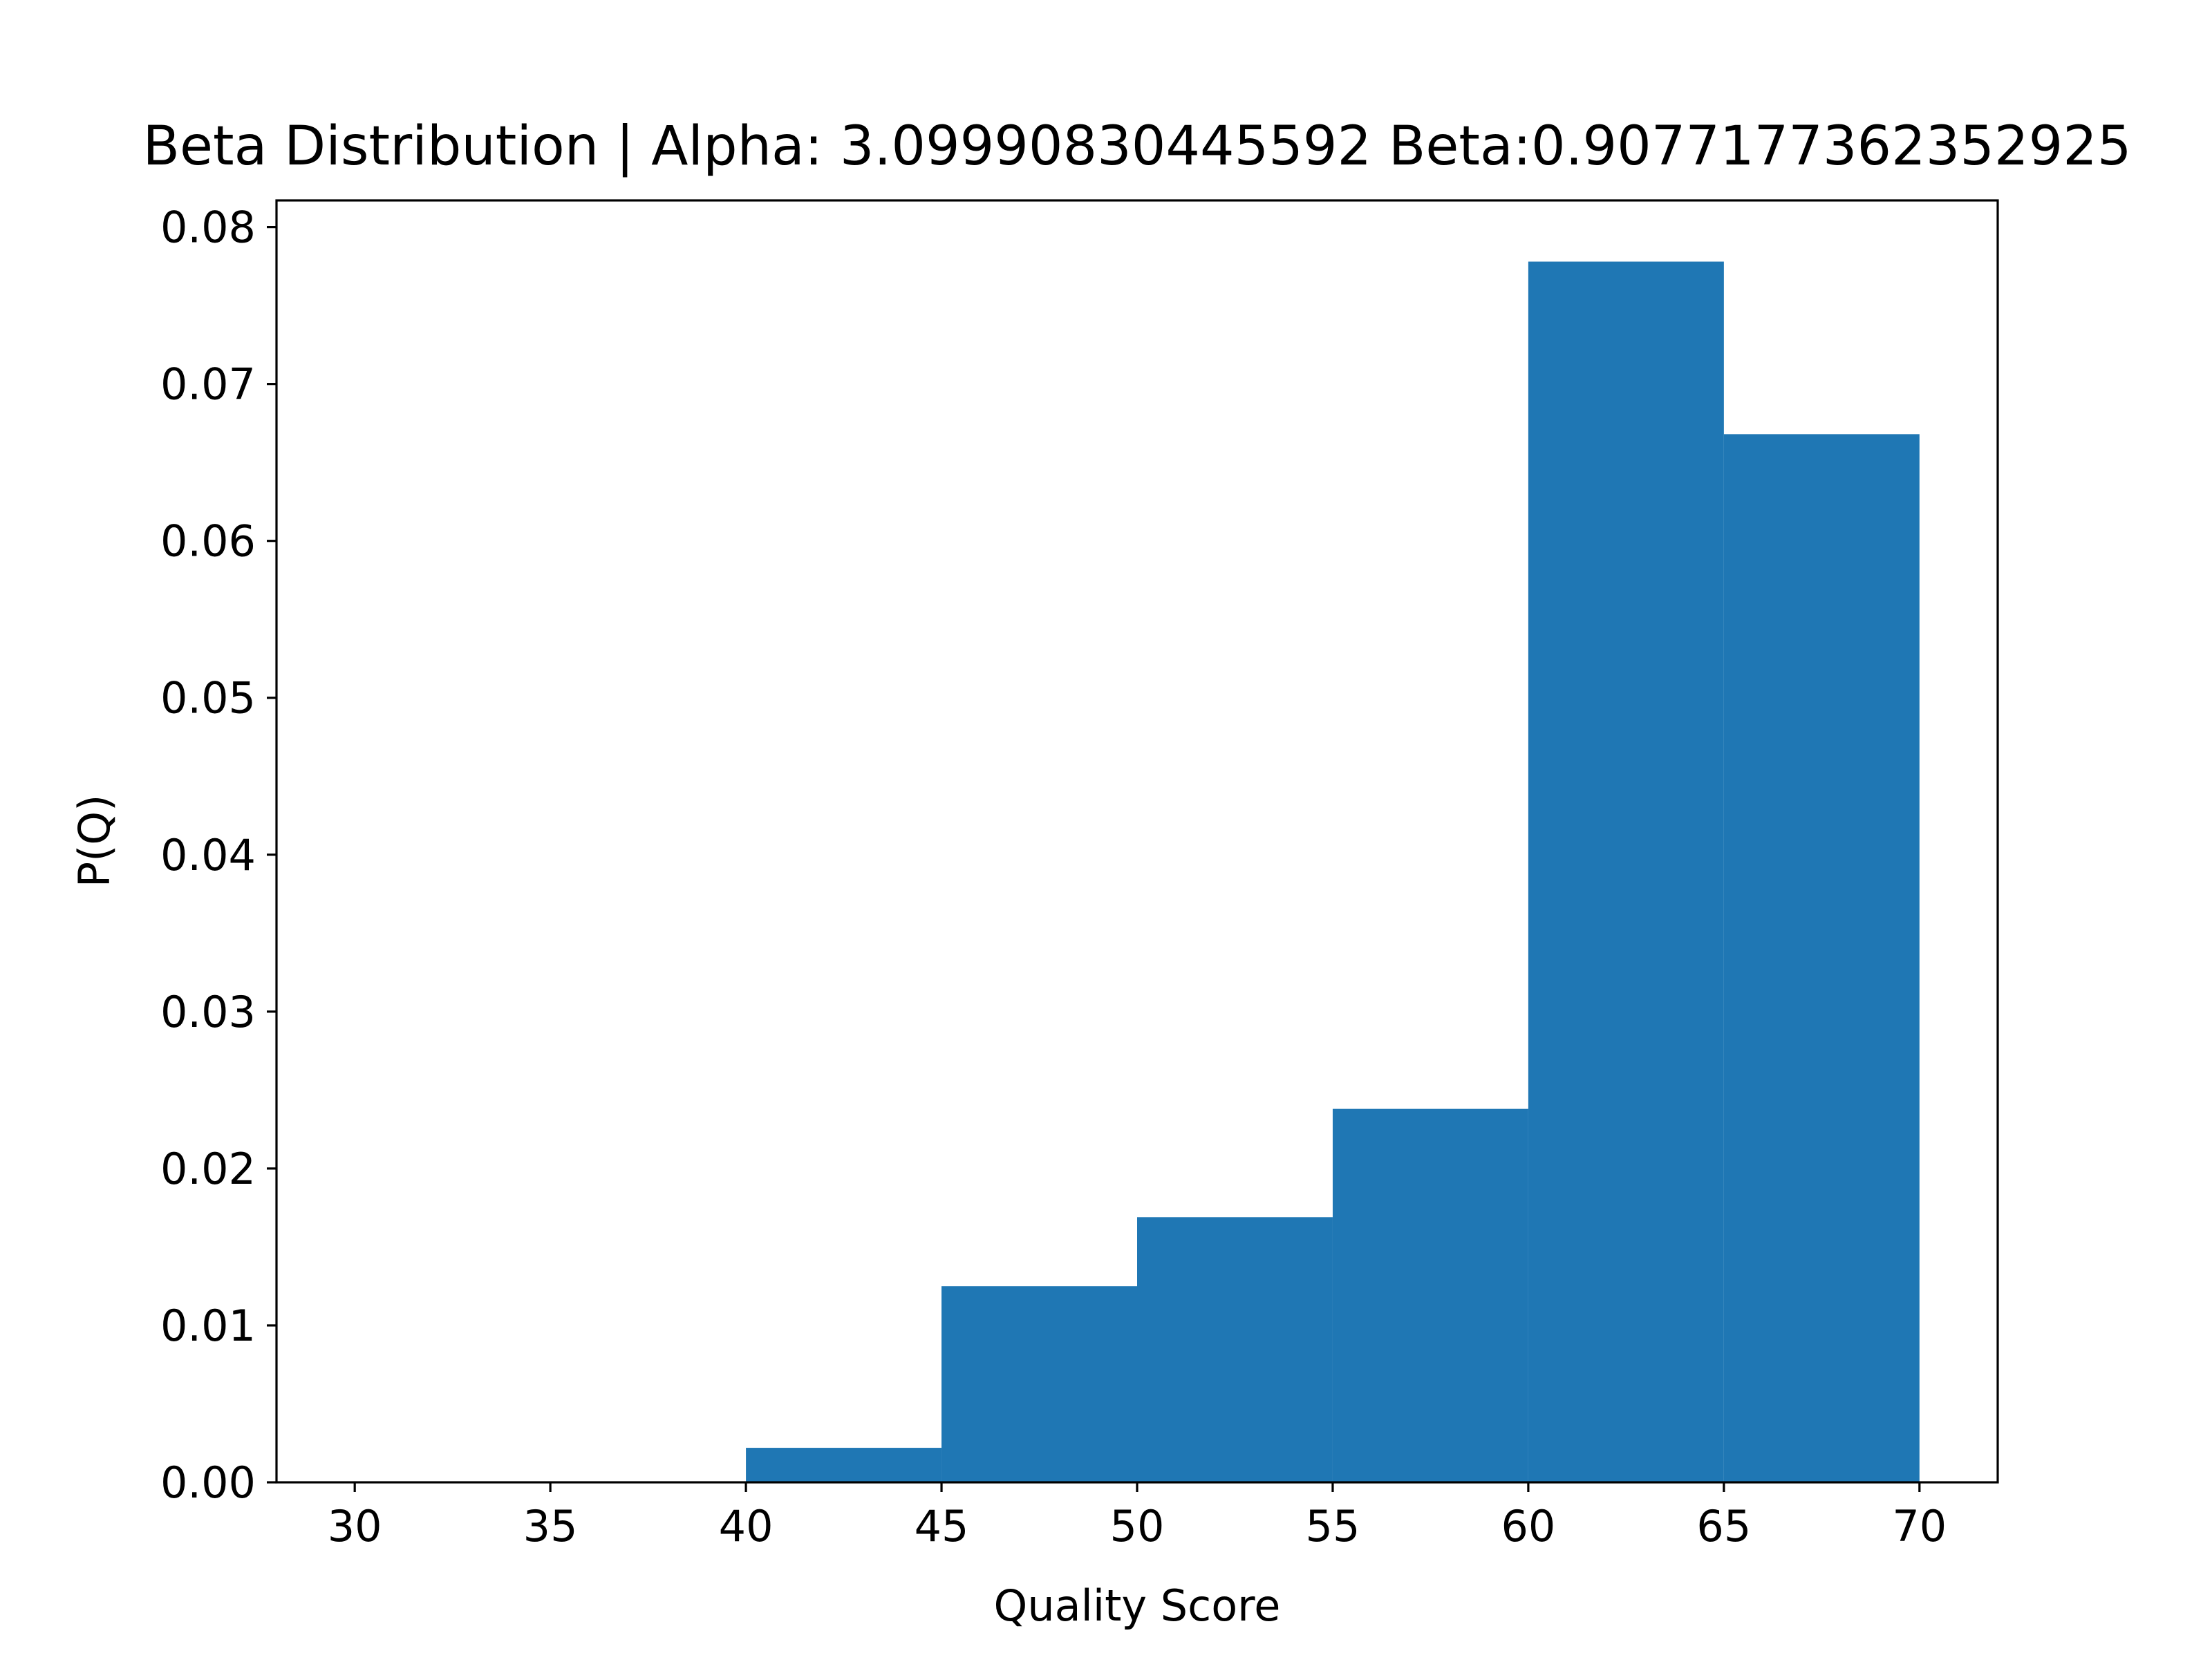 This screenshot has height=1662, width=2212. I want to click on x-tick-label: 40, so click(746, 1526).